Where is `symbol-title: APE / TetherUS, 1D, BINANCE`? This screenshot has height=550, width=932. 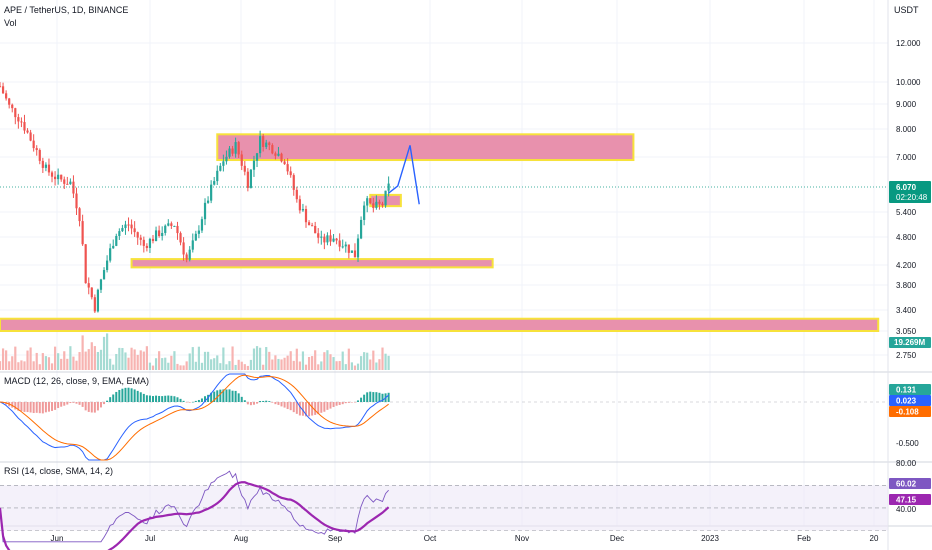
symbol-title: APE / TetherUS, 1D, BINANCE is located at coordinates (66, 10).